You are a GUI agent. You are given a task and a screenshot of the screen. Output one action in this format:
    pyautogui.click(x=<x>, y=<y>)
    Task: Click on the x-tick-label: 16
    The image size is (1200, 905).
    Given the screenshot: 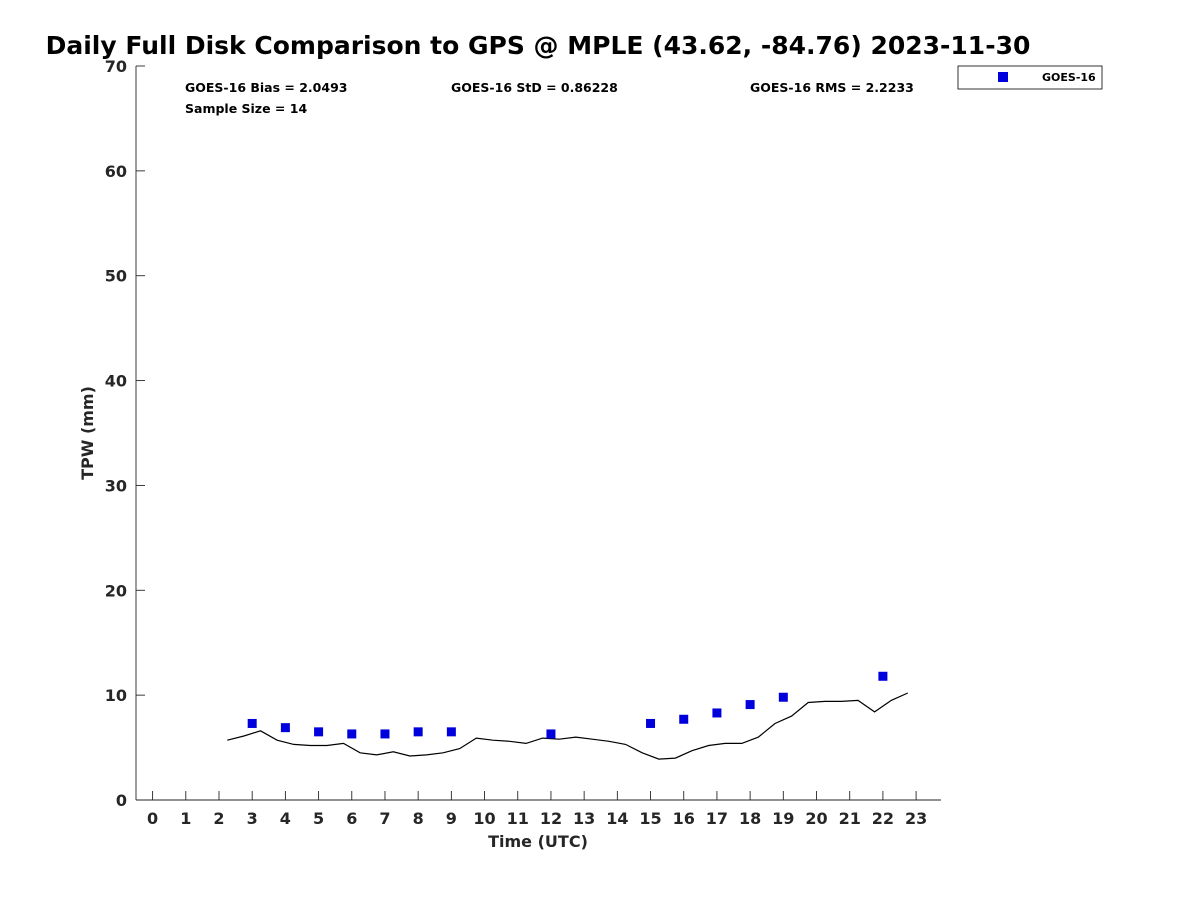 What is the action you would take?
    pyautogui.click(x=684, y=818)
    